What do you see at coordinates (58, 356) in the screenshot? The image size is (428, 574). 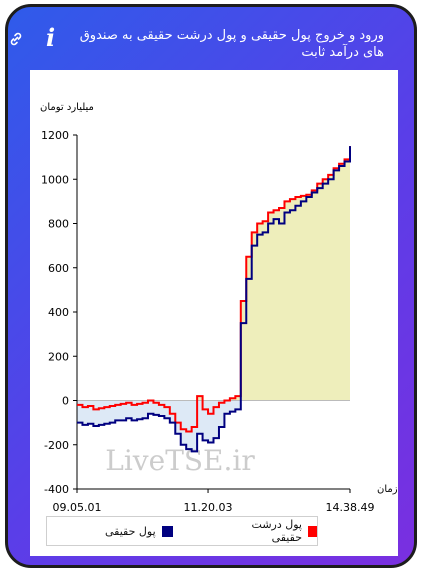 I see `y-tick-label: 200` at bounding box center [58, 356].